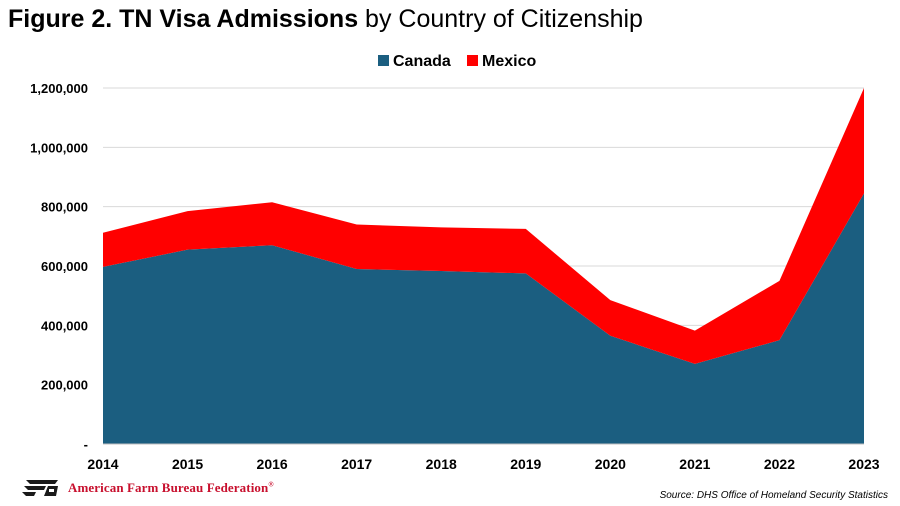  Describe the element at coordinates (383, 60) in the screenshot. I see `legend-swatch-canada` at that location.